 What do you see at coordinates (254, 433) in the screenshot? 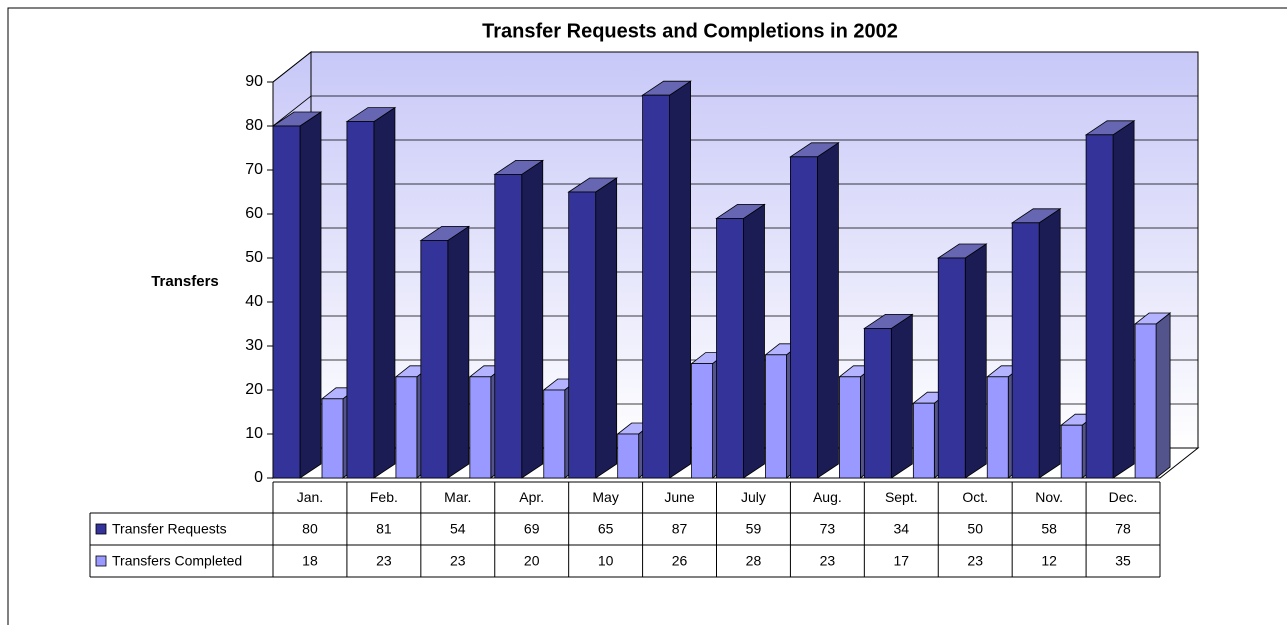
I see `y-tick-label: 10` at bounding box center [254, 433].